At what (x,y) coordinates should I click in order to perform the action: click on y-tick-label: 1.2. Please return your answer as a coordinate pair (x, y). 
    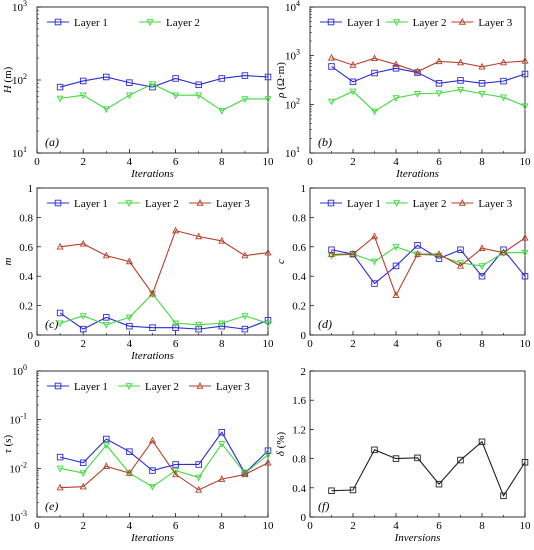
    Looking at the image, I should click on (299, 430).